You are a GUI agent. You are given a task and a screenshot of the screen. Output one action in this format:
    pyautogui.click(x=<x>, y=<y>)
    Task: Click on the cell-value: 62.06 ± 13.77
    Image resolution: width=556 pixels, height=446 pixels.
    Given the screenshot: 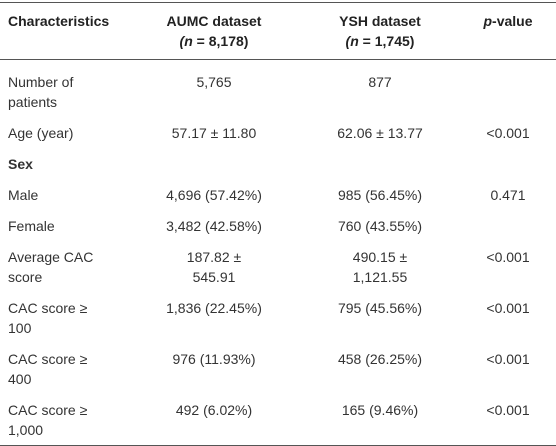 What is the action you would take?
    pyautogui.click(x=380, y=133)
    